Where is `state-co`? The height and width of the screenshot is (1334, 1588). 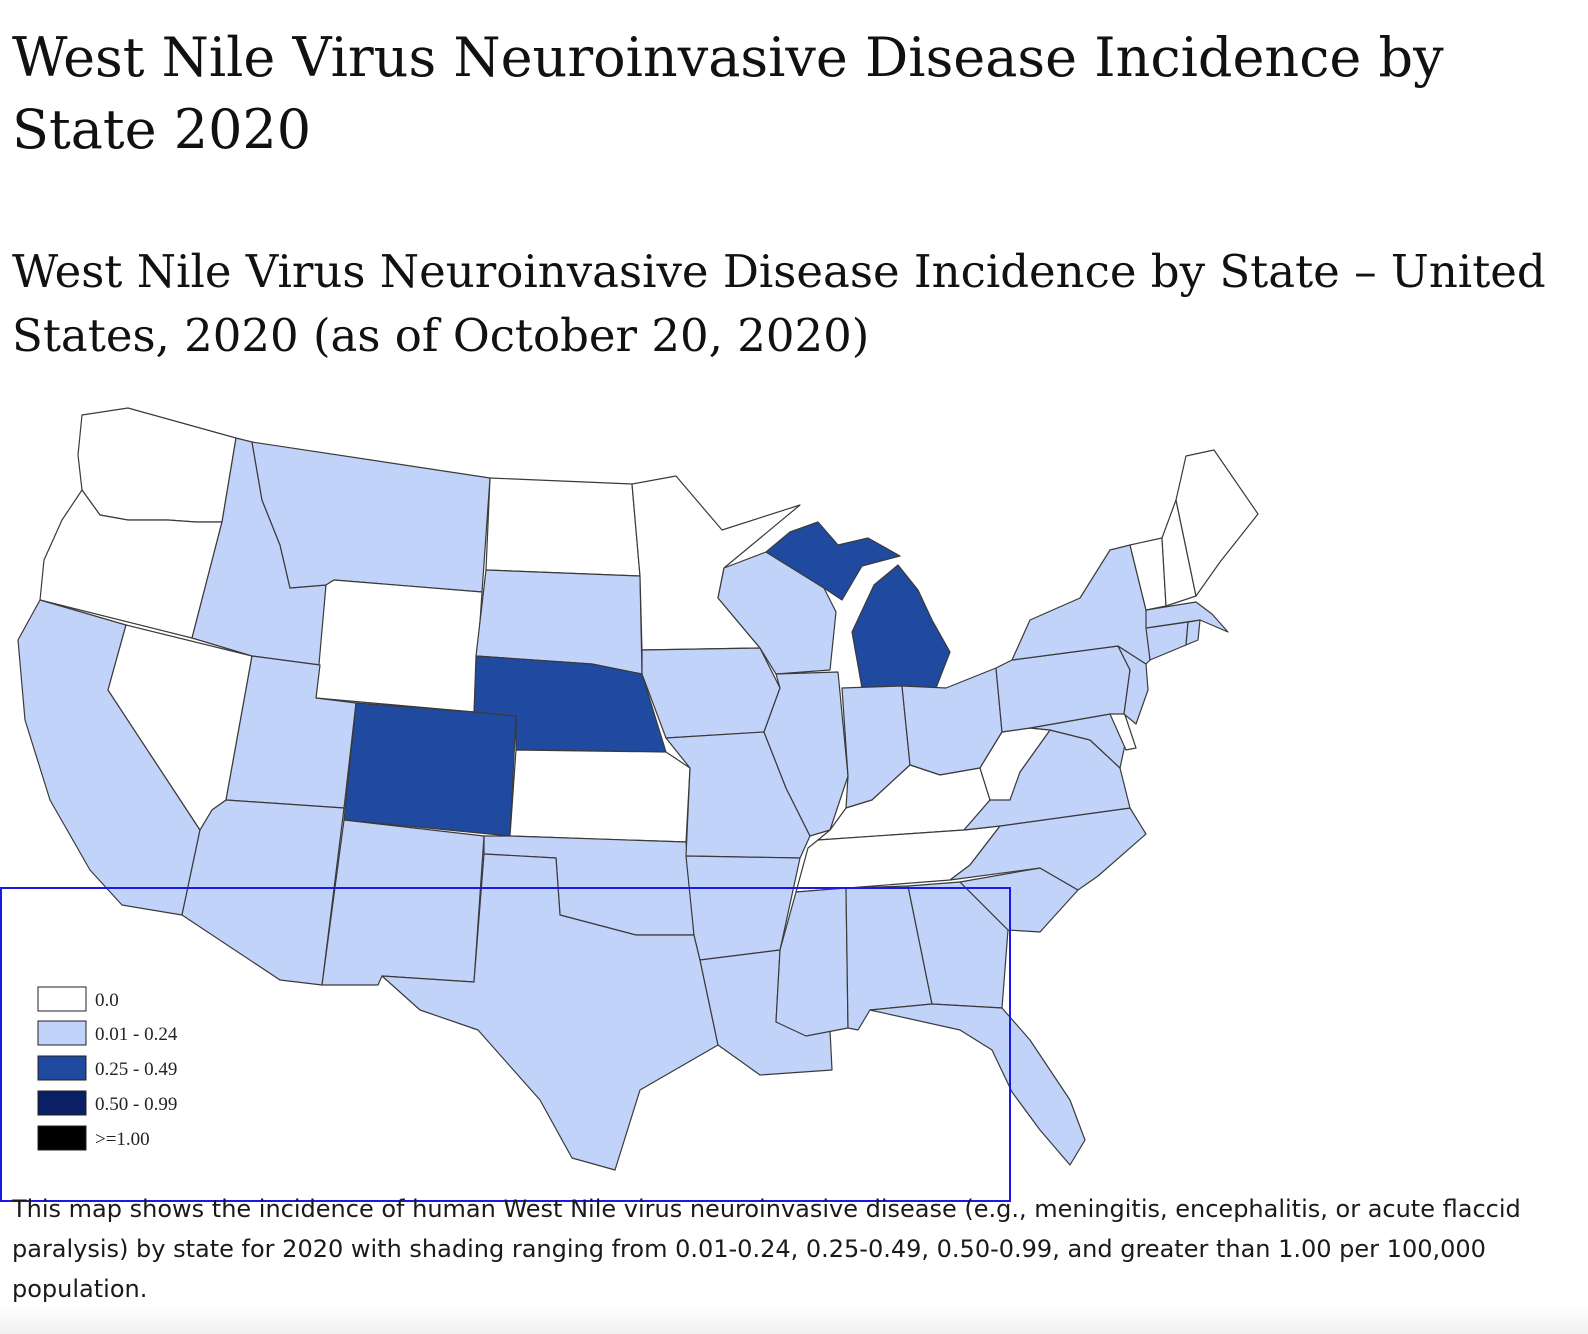
state-co is located at coordinates (430, 769).